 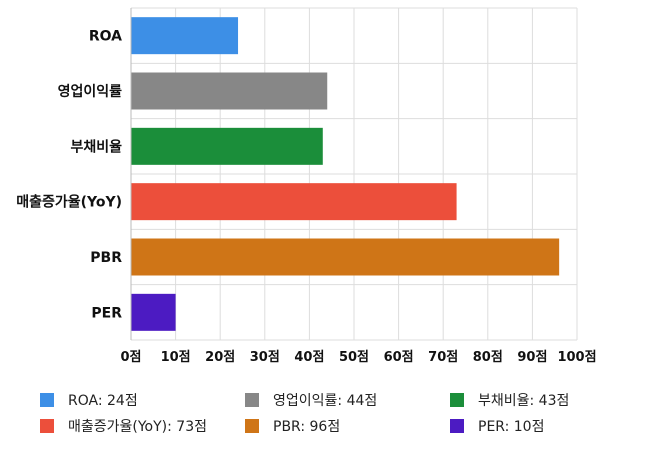 I want to click on x-tick-label: 10점, so click(x=176, y=357).